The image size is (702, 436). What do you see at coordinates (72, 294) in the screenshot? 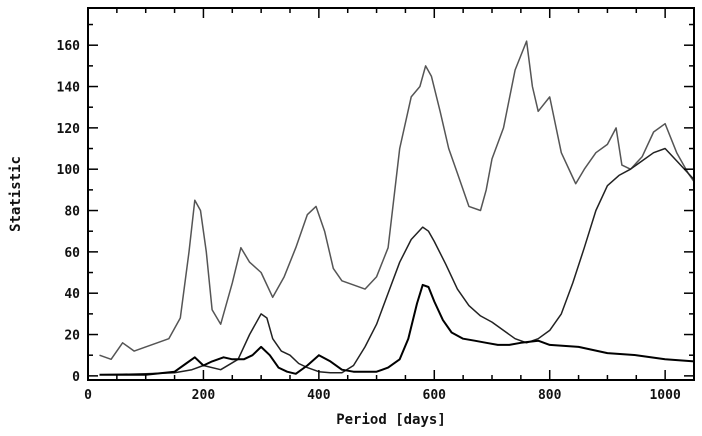
I see `y-tick-label: 40` at bounding box center [72, 294].